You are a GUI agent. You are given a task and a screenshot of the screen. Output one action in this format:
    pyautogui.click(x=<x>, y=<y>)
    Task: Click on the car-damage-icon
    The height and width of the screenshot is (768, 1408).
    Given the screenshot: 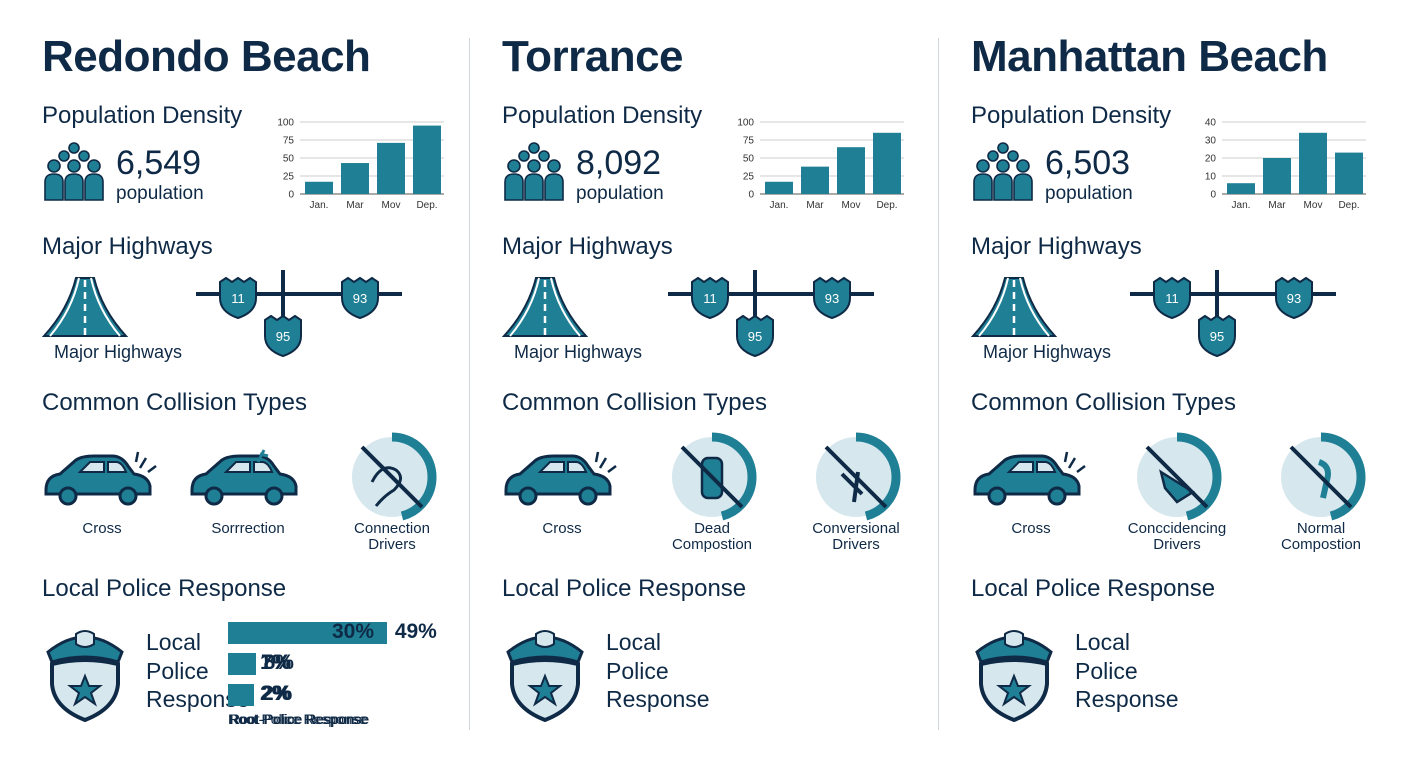 What is the action you would take?
    pyautogui.click(x=248, y=477)
    